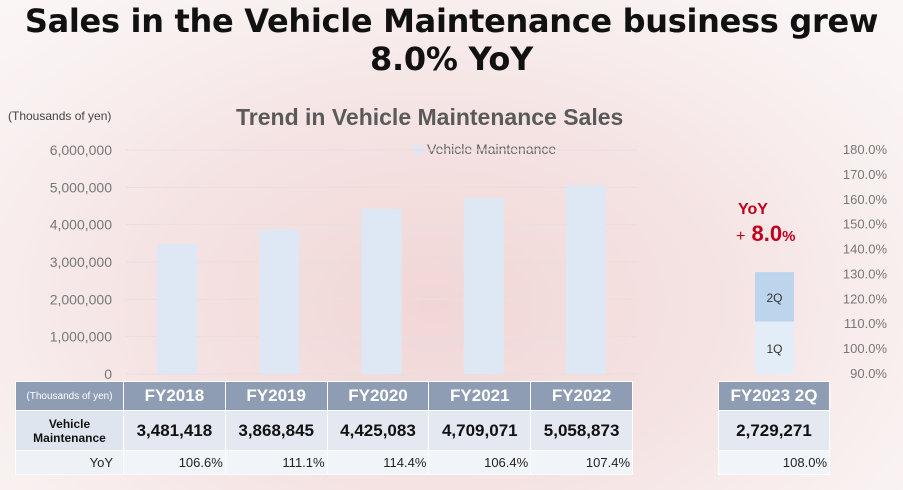 This screenshot has width=903, height=490. I want to click on fy2023-table: FY2023 2Q 2,729,271 108.0%, so click(774, 428).